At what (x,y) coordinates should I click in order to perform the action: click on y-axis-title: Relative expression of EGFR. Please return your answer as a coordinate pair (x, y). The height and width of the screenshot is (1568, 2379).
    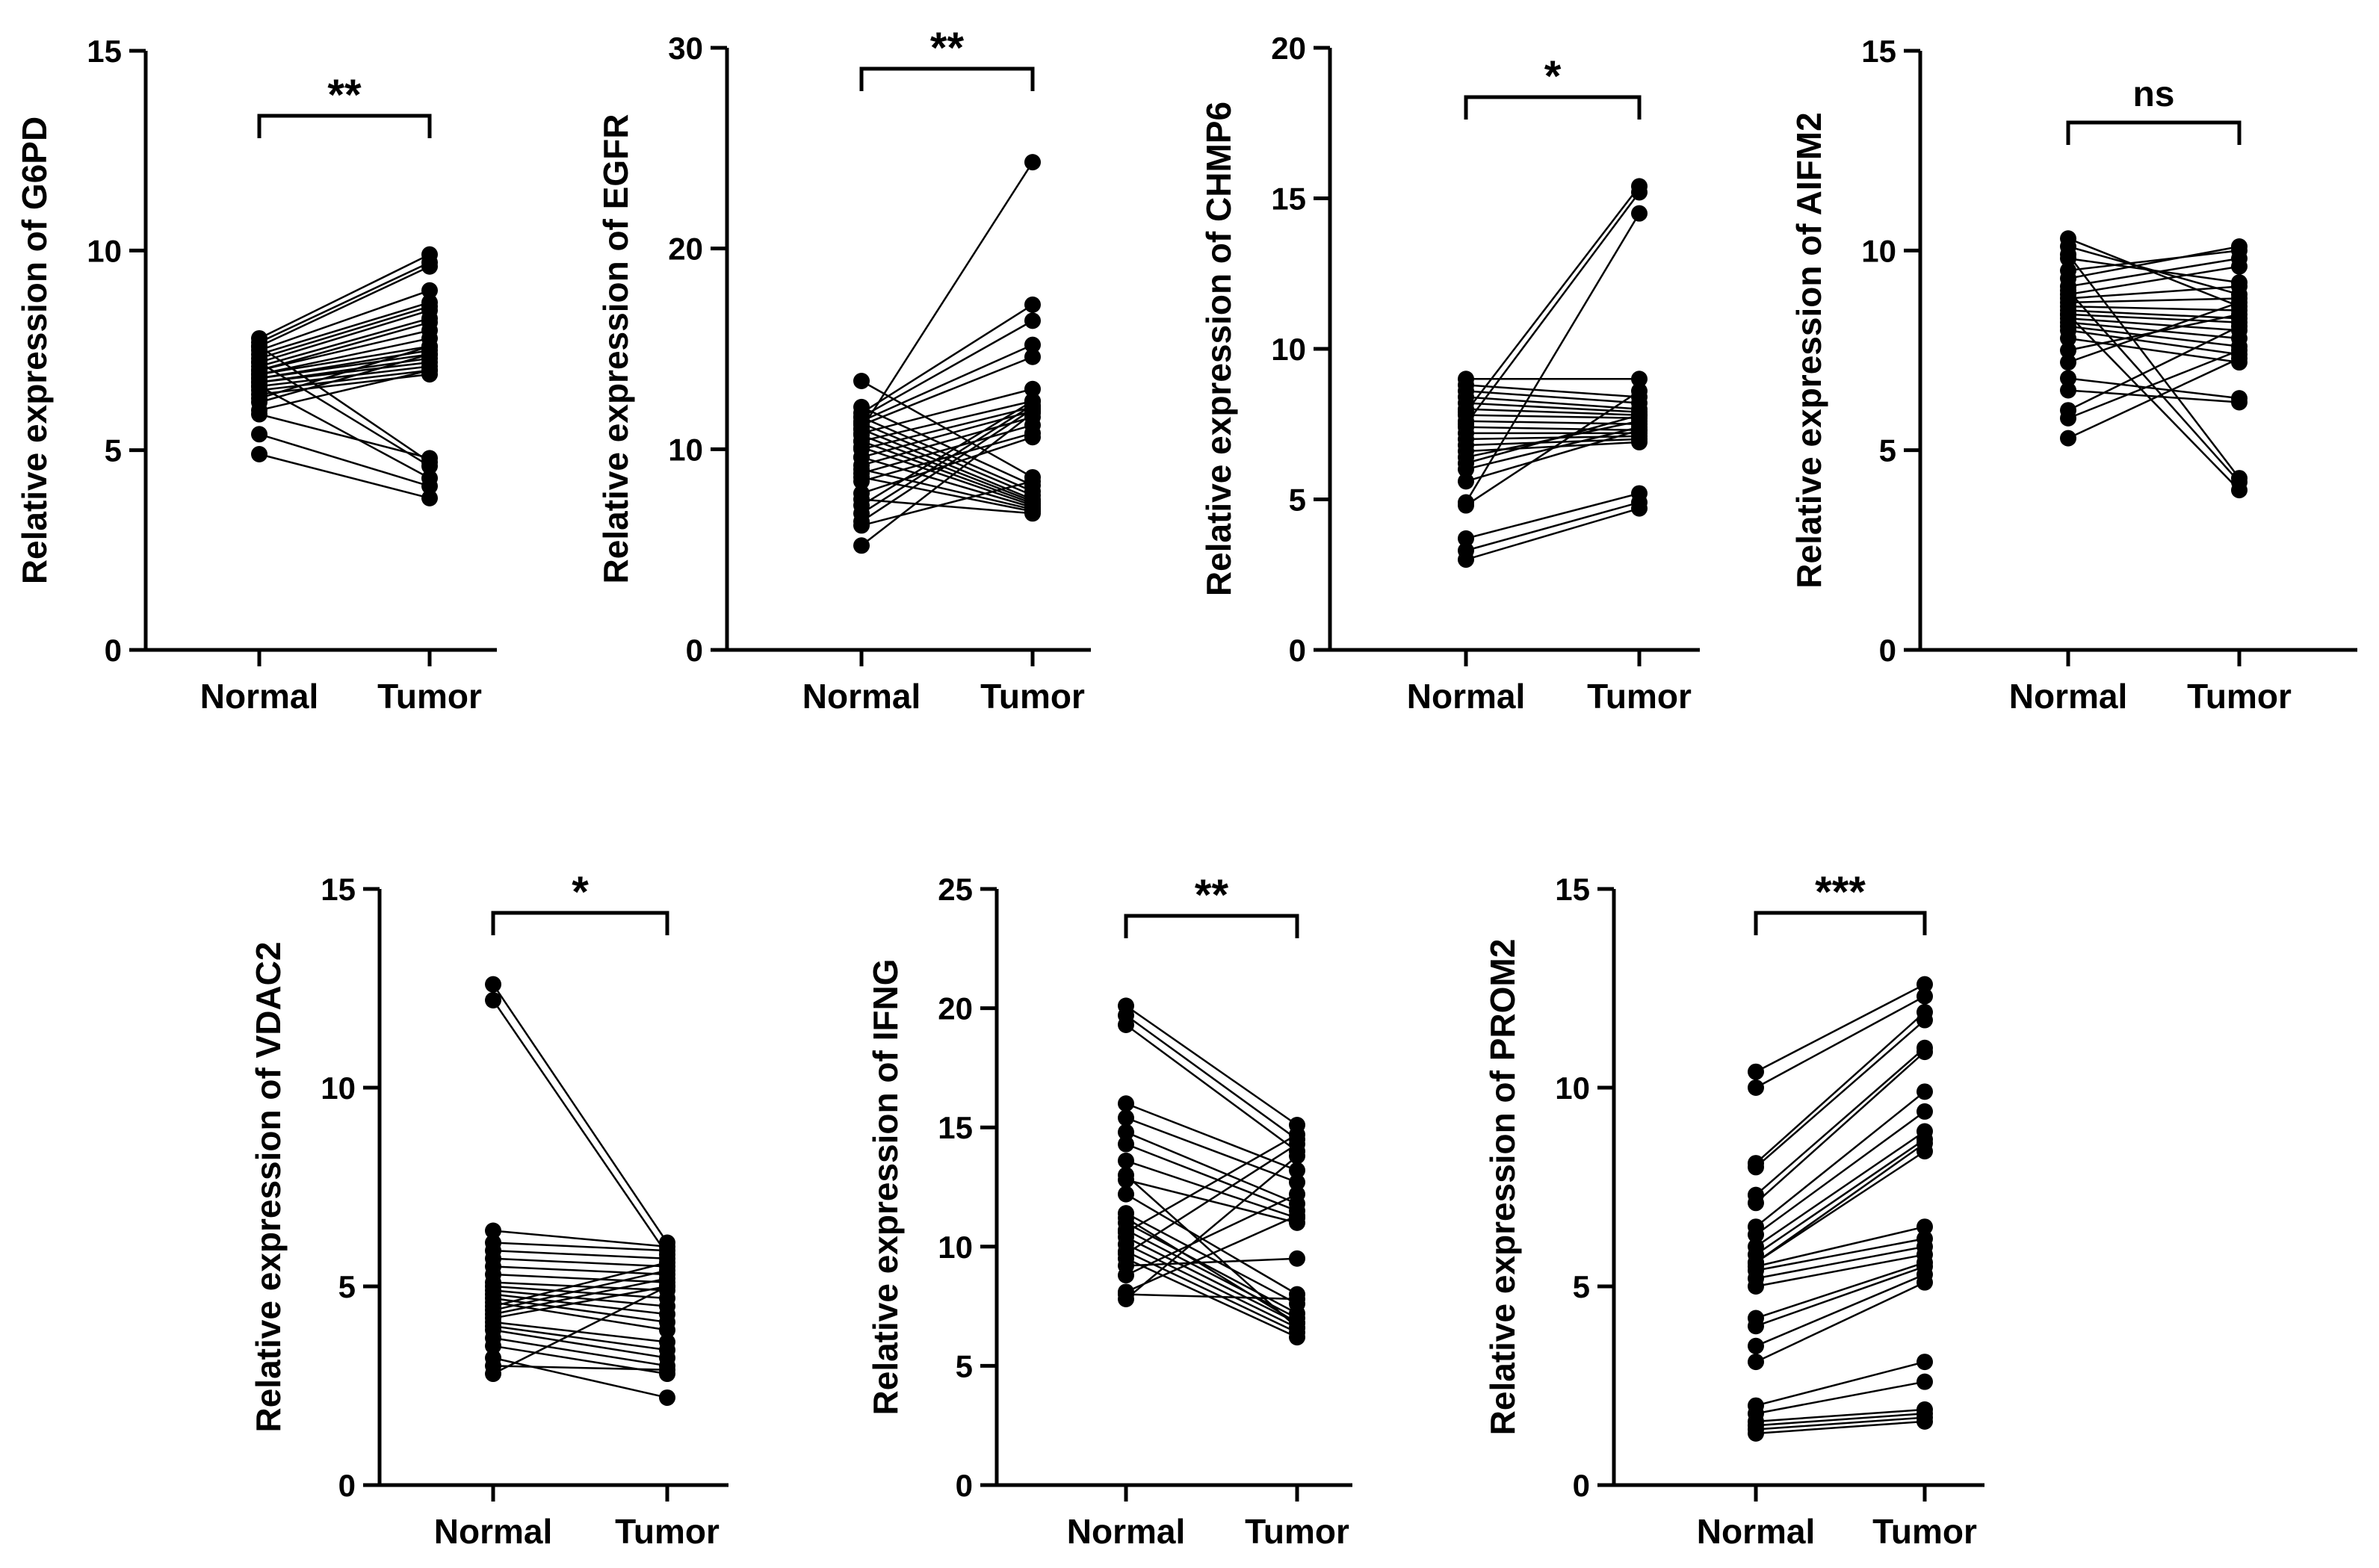
    Looking at the image, I should click on (615, 349).